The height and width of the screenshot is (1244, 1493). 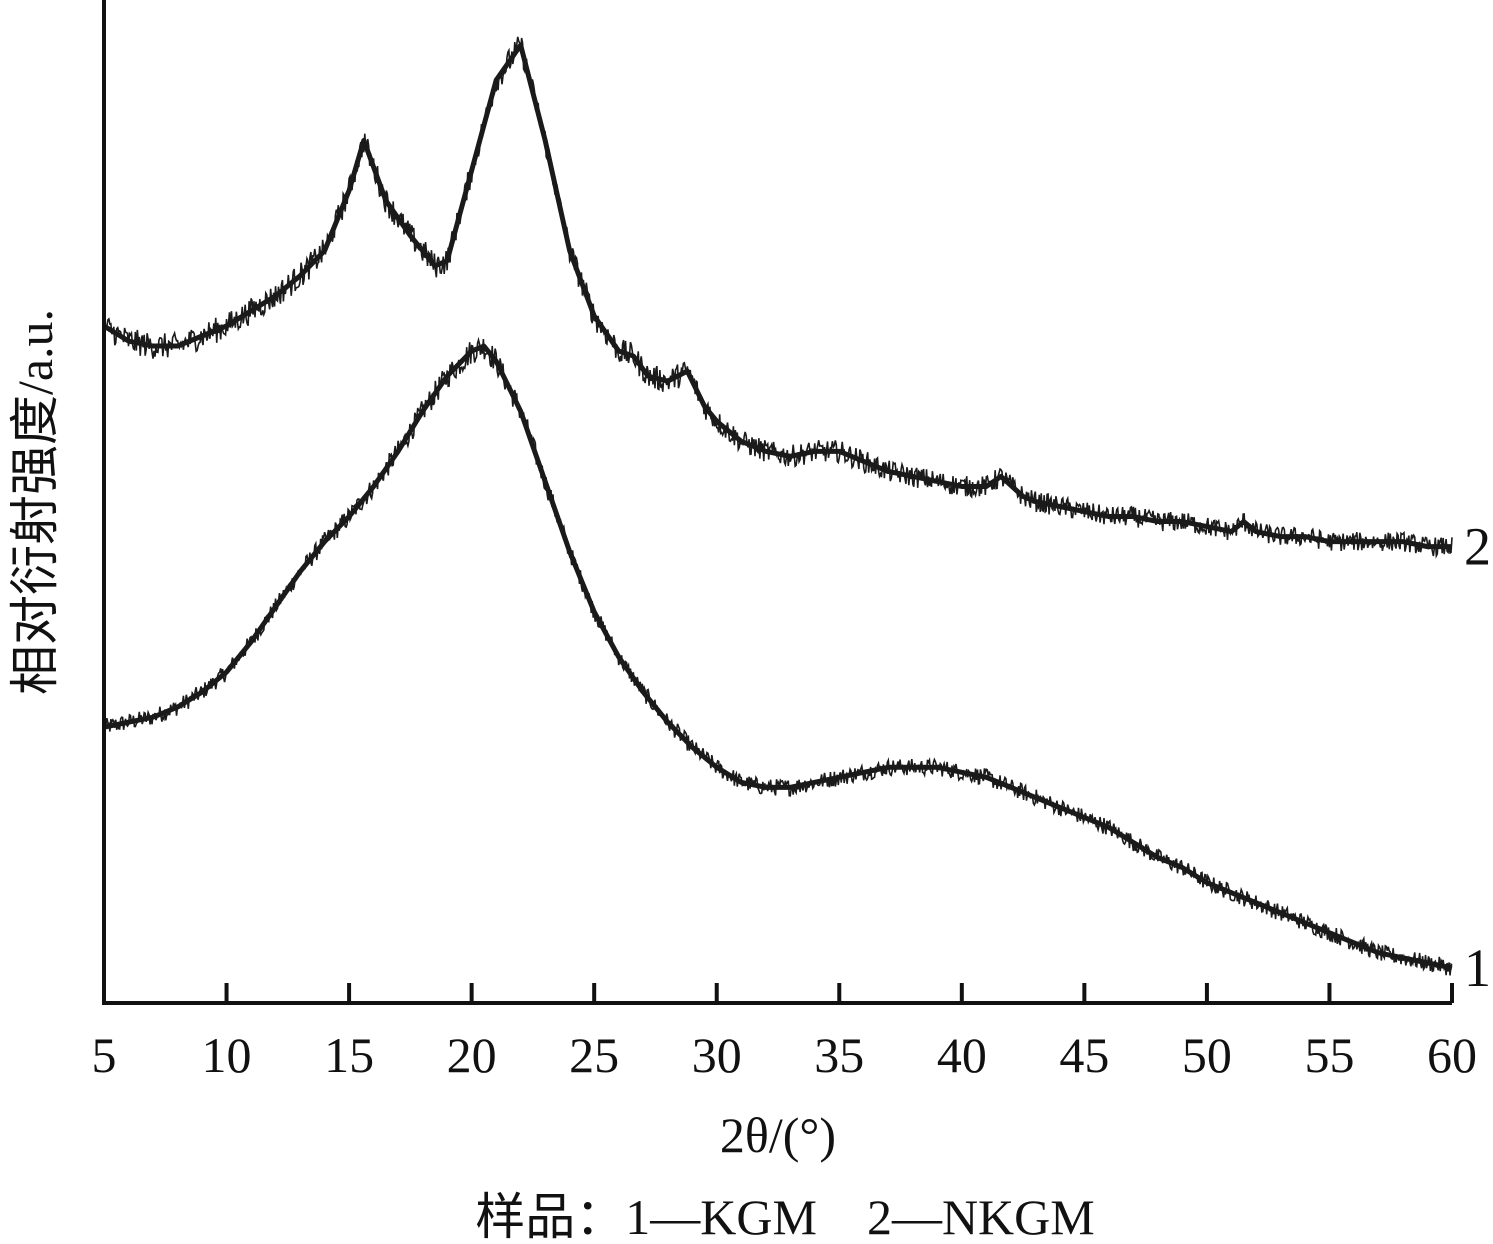 What do you see at coordinates (227, 1055) in the screenshot?
I see `x-tick-label: 10` at bounding box center [227, 1055].